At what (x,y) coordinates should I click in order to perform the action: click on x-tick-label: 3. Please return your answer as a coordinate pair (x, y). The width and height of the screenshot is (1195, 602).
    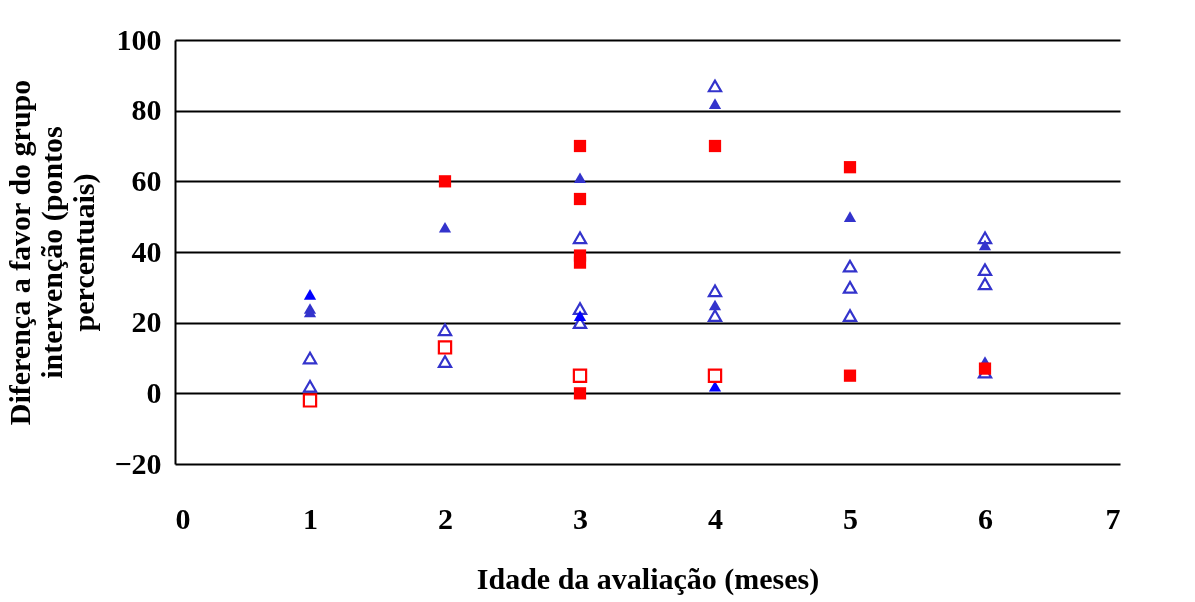
    Looking at the image, I should click on (580, 518).